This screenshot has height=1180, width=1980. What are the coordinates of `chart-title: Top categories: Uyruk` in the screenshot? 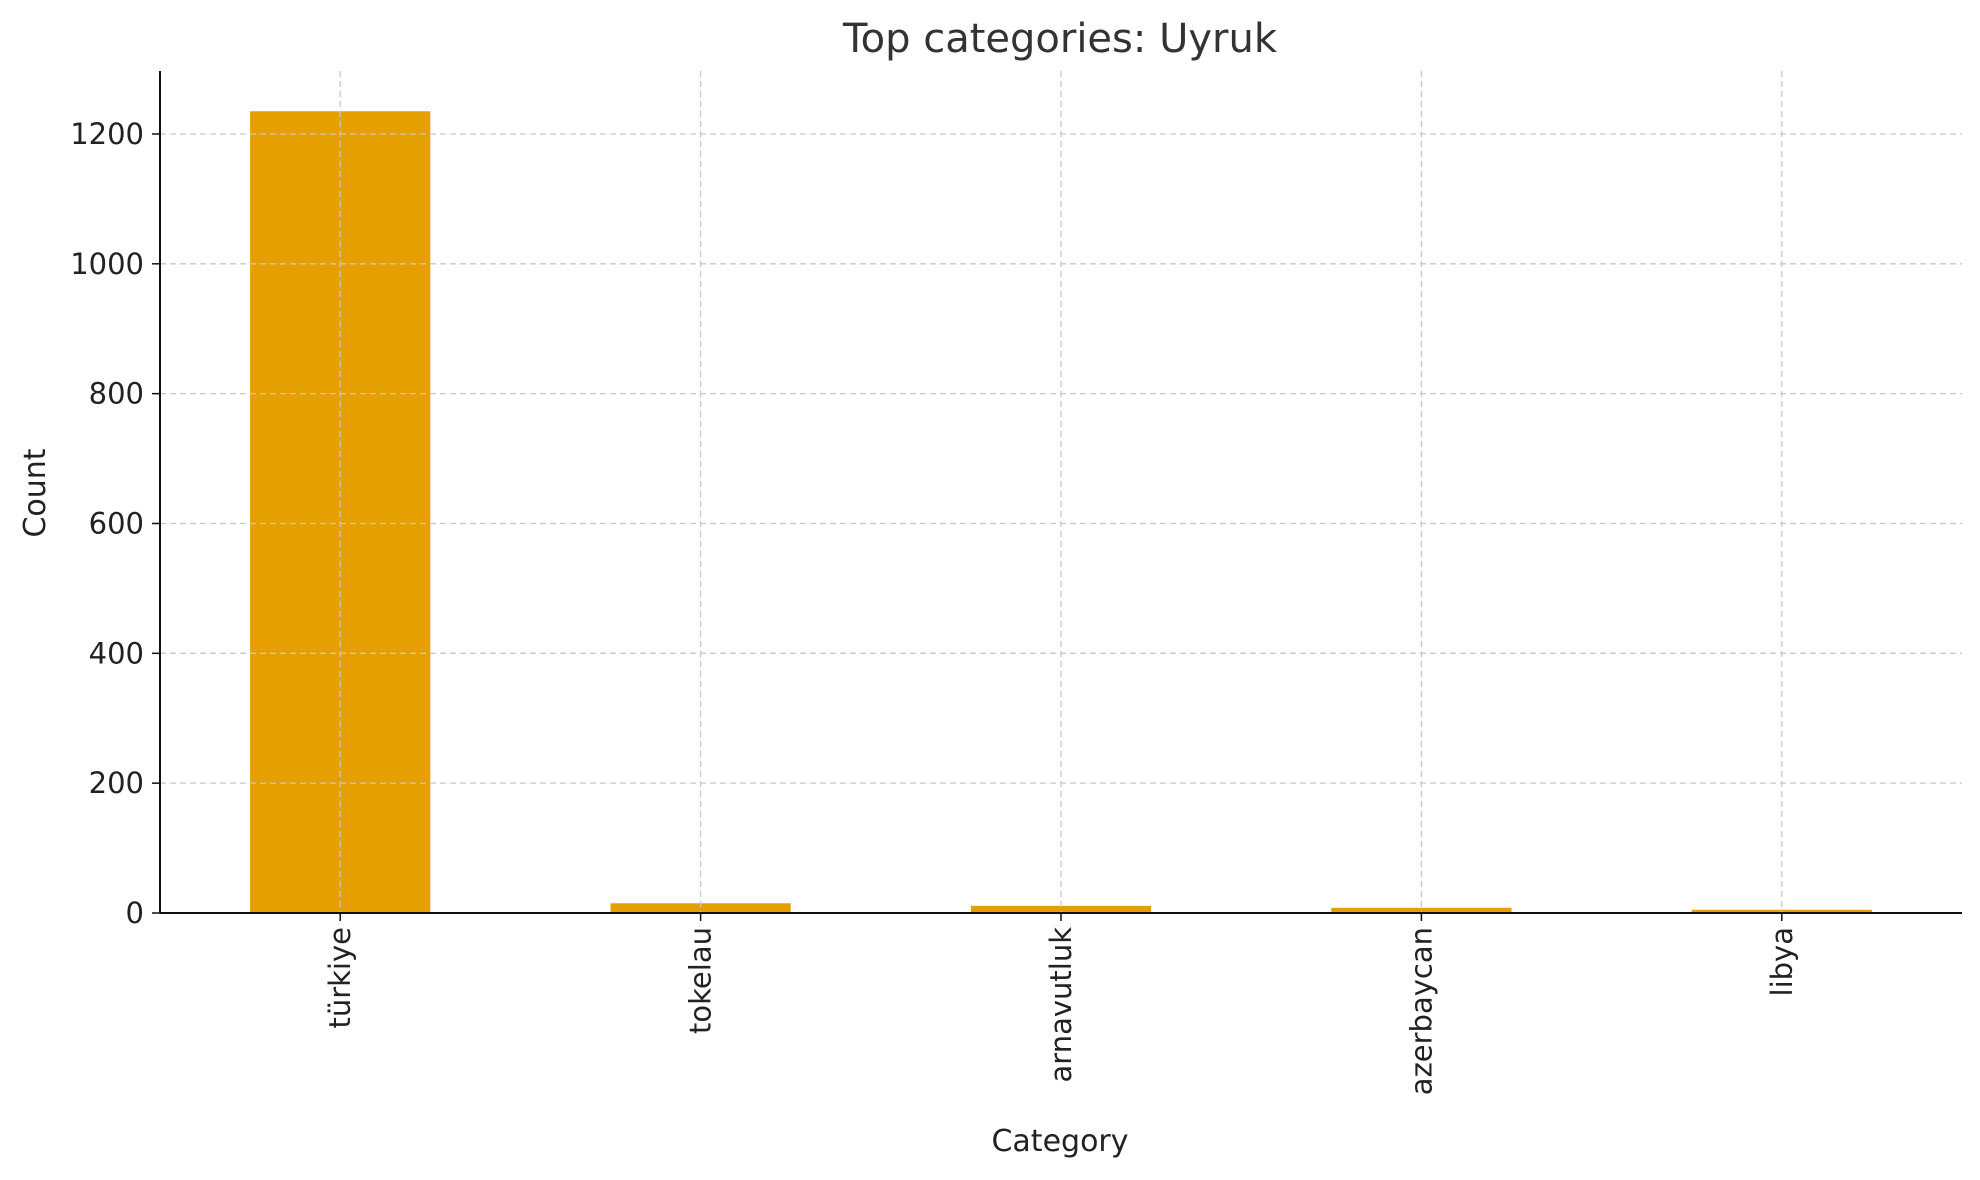 It's located at (1060, 39).